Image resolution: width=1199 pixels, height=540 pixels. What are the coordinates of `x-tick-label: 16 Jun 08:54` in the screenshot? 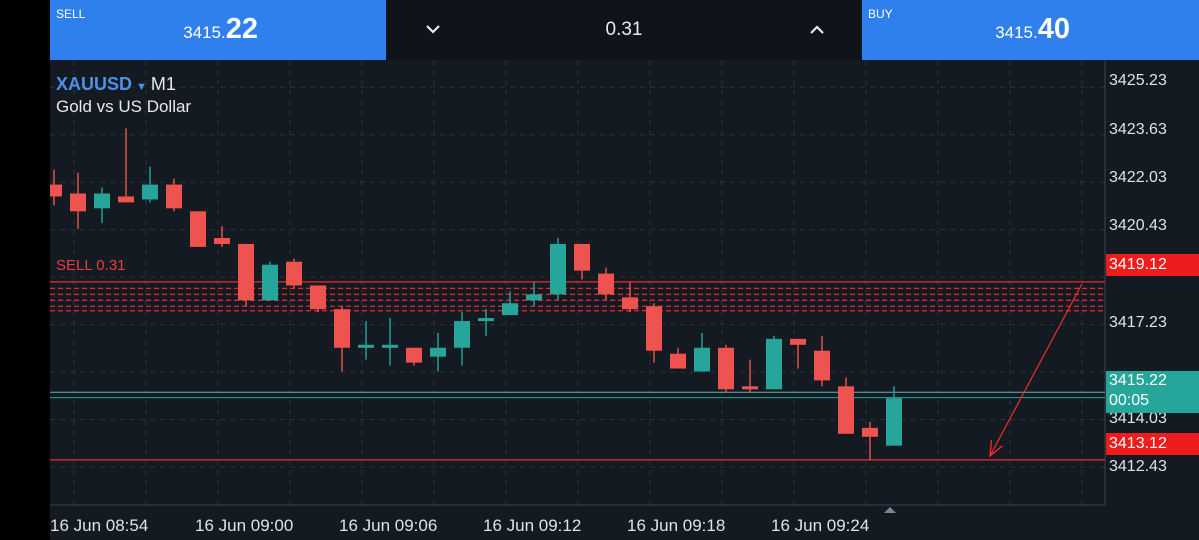 It's located at (99, 525).